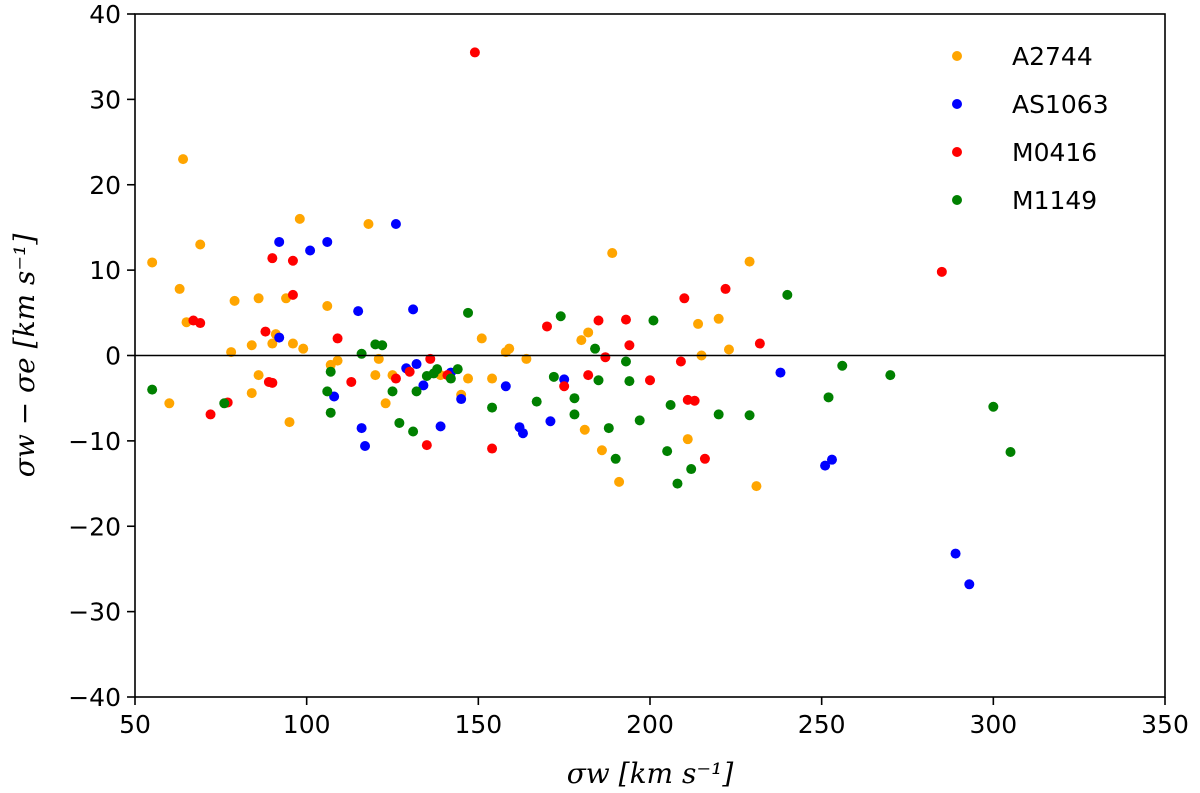 The height and width of the screenshot is (793, 1200). I want to click on x-tick-label: 200, so click(650, 724).